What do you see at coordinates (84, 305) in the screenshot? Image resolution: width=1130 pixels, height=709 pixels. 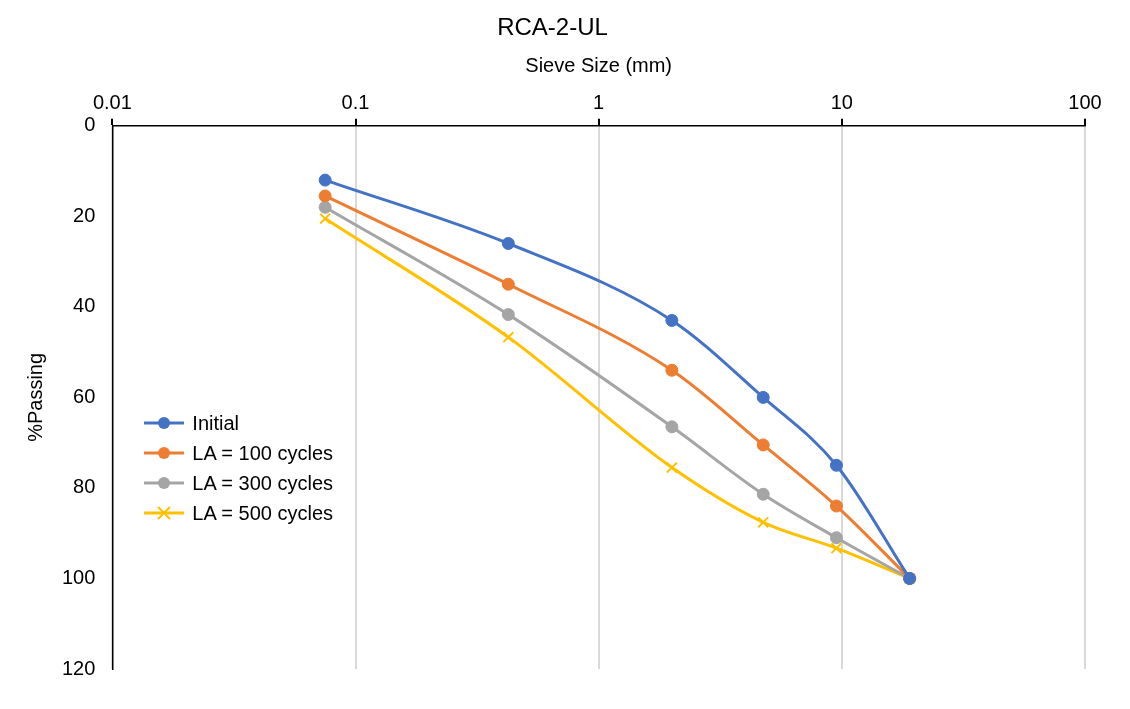 I see `y-tick-label: 40` at bounding box center [84, 305].